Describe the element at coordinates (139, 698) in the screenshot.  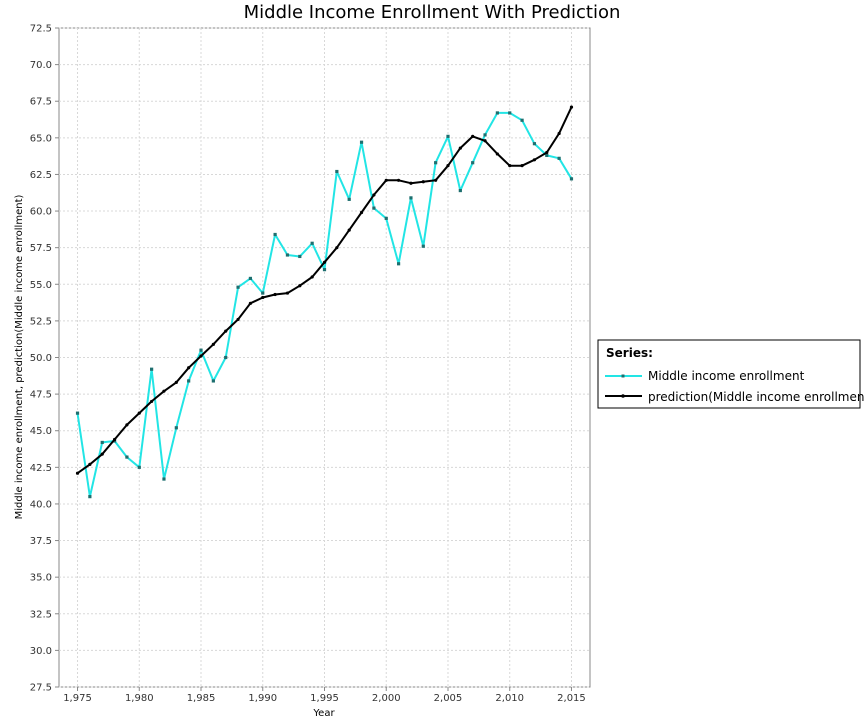
I see `x-tick-label: 1,980` at that location.